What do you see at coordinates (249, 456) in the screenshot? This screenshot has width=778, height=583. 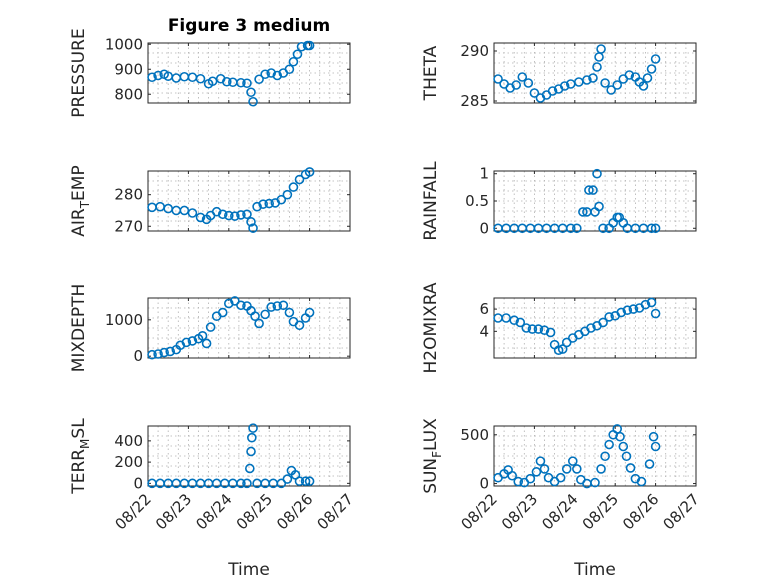 I see `chart-terr_msl-grid` at bounding box center [249, 456].